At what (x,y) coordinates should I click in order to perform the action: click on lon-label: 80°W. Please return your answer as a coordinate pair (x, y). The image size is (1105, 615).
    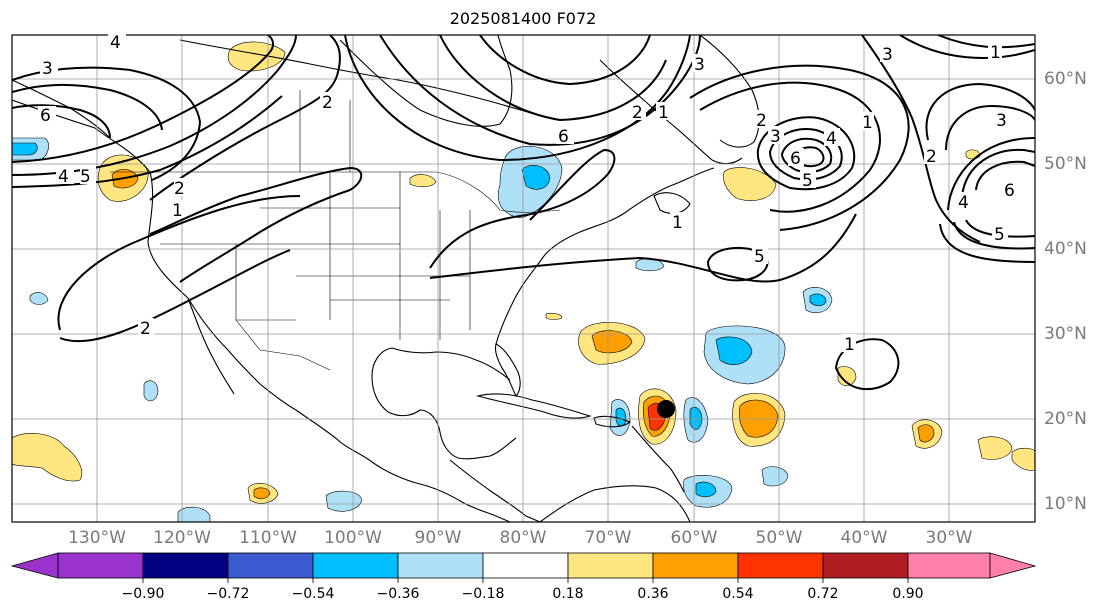
    Looking at the image, I should click on (523, 538).